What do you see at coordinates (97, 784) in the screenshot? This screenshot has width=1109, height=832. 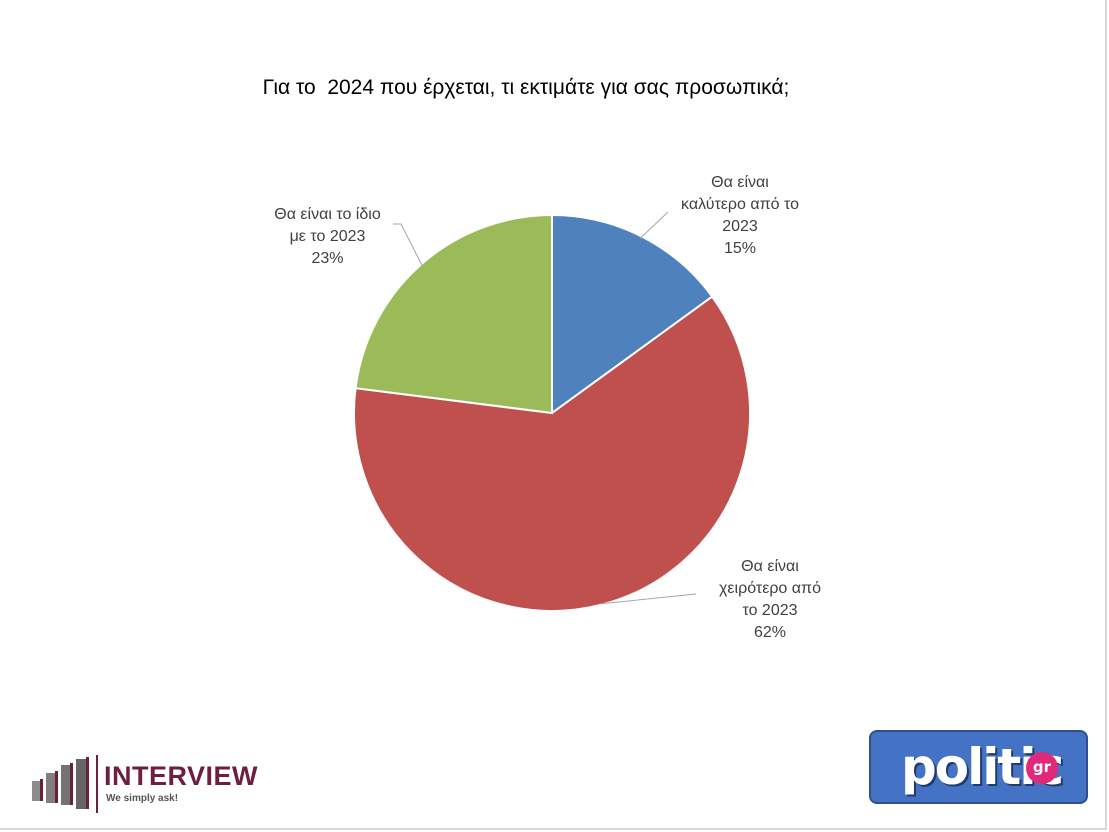 I see `interview-separator` at bounding box center [97, 784].